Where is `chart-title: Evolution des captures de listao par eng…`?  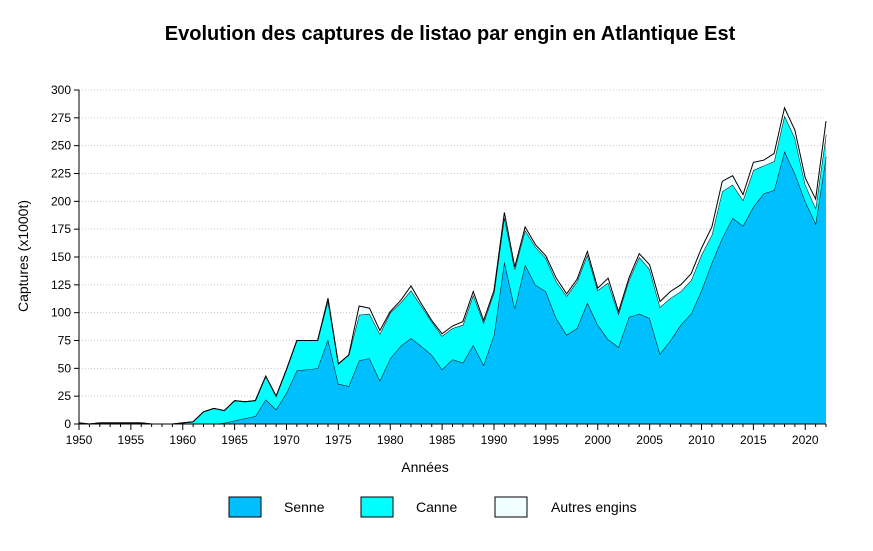 chart-title: Evolution des captures de listao par eng… is located at coordinates (450, 34).